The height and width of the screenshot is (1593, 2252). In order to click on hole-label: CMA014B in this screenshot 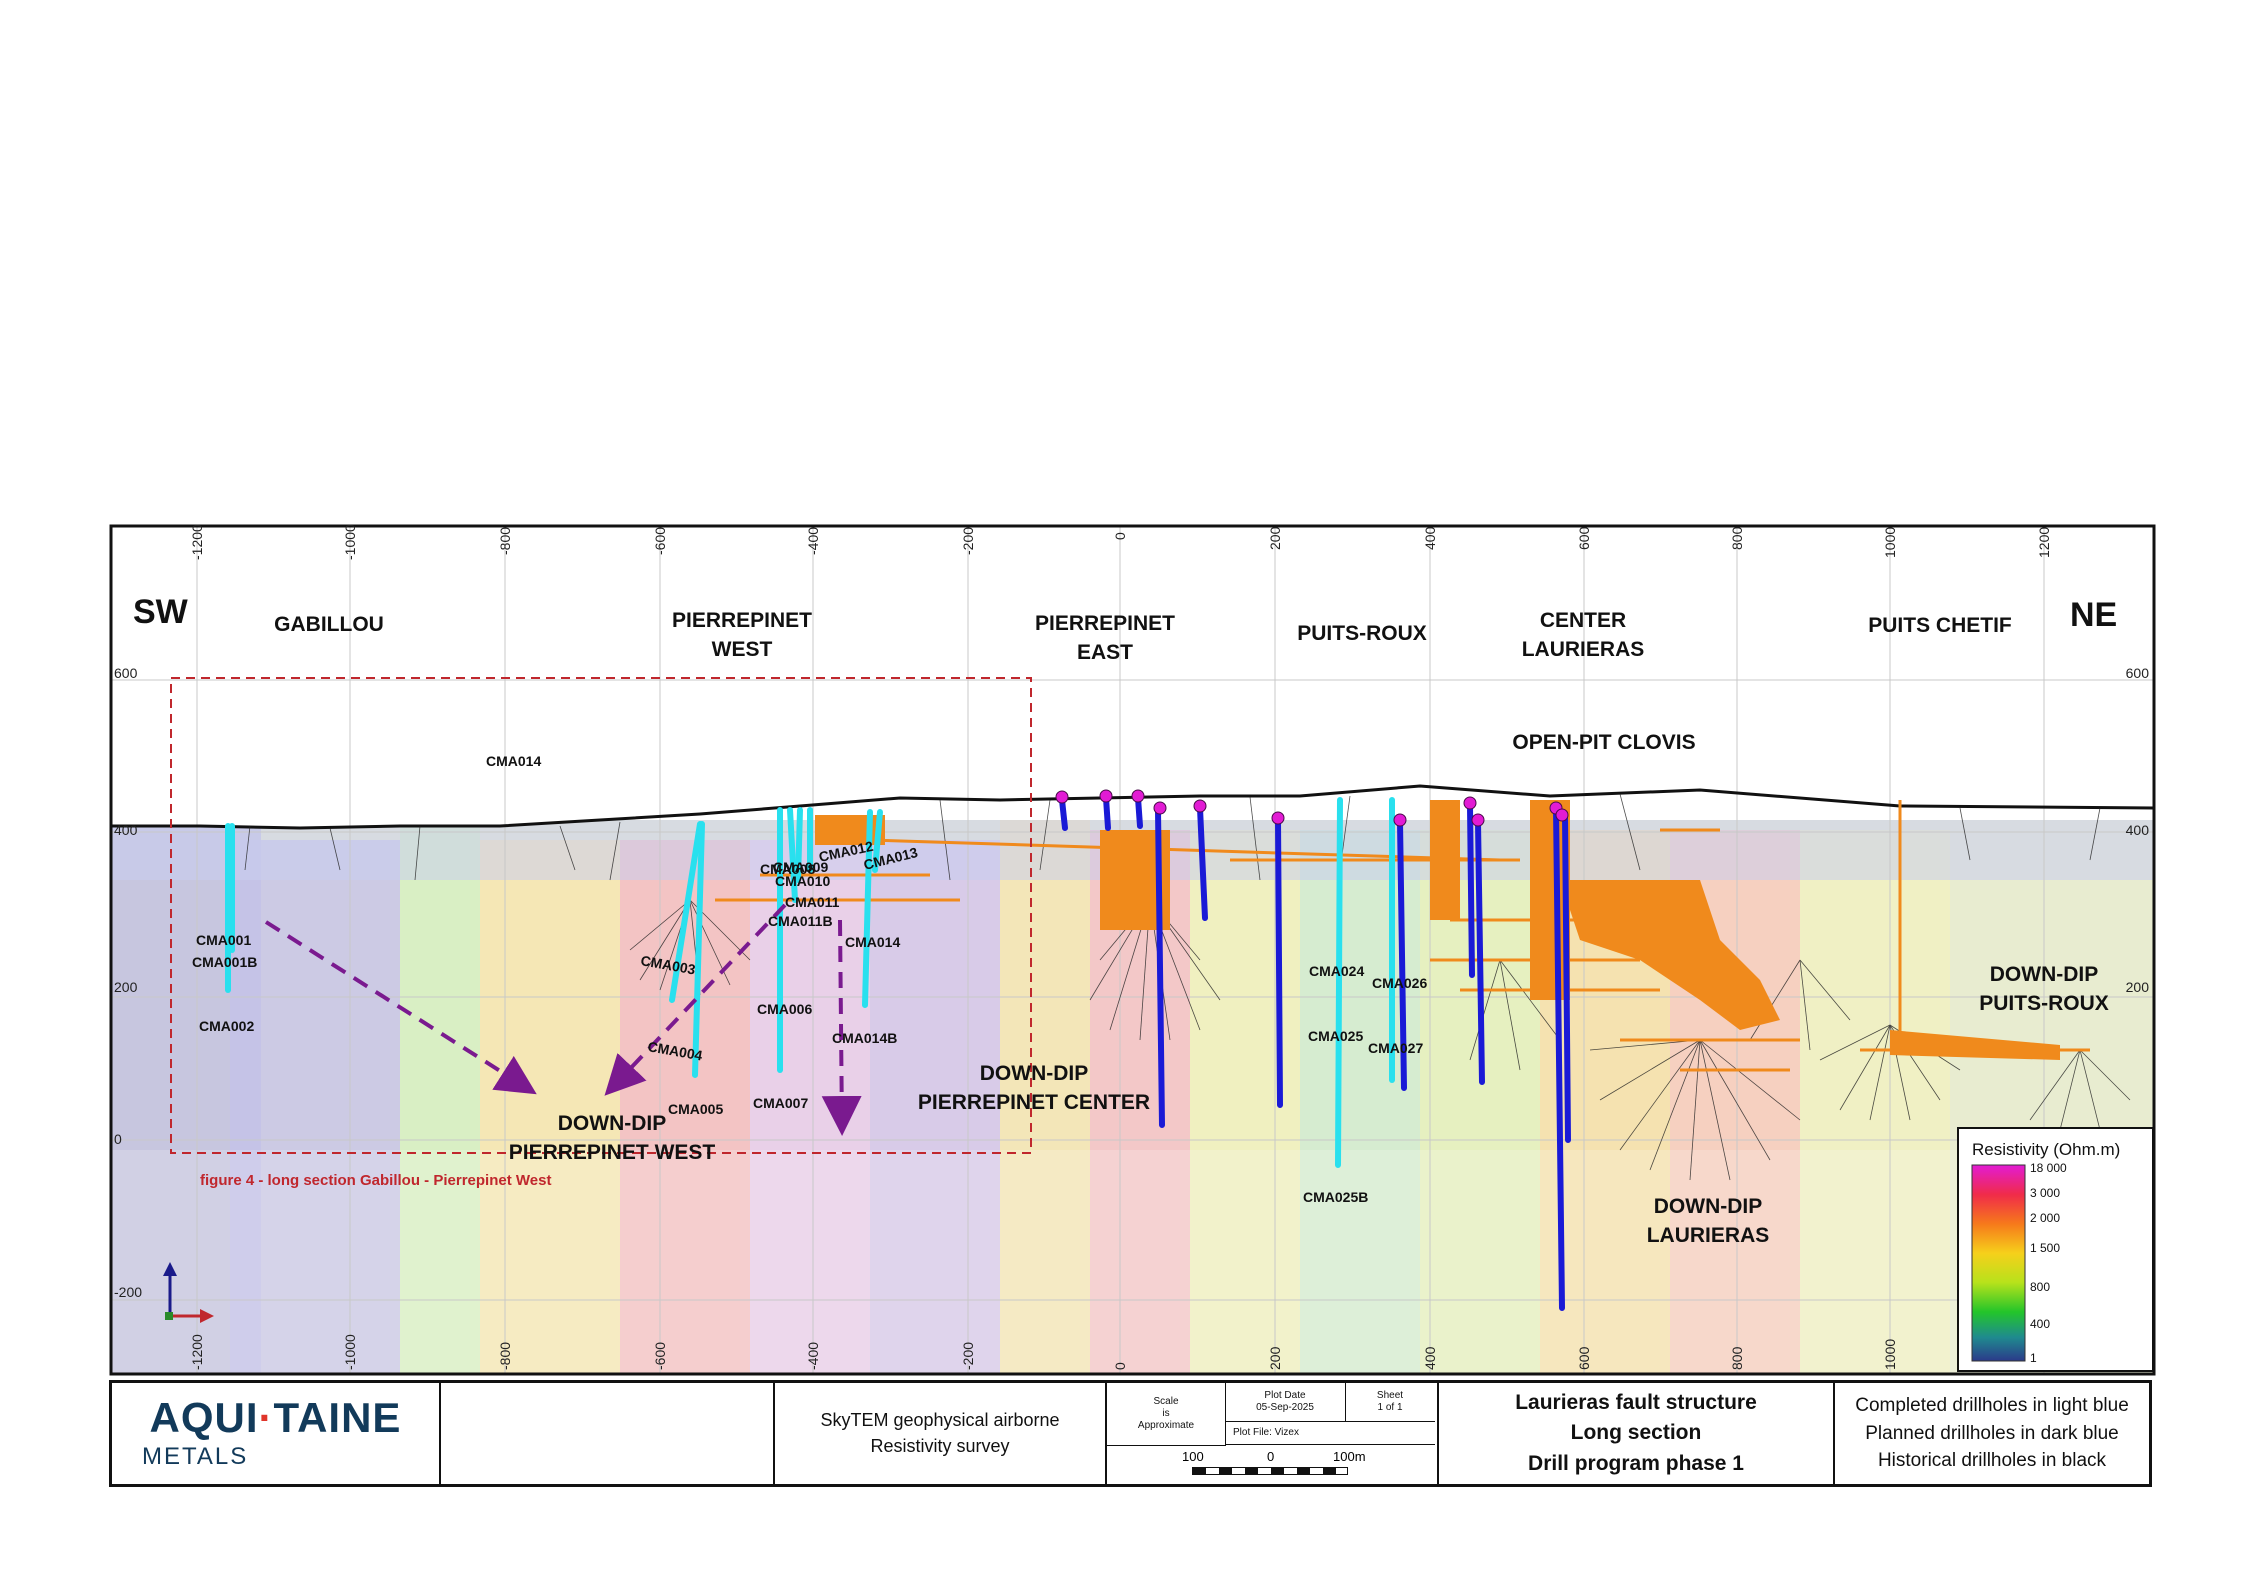, I will do `click(864, 1038)`.